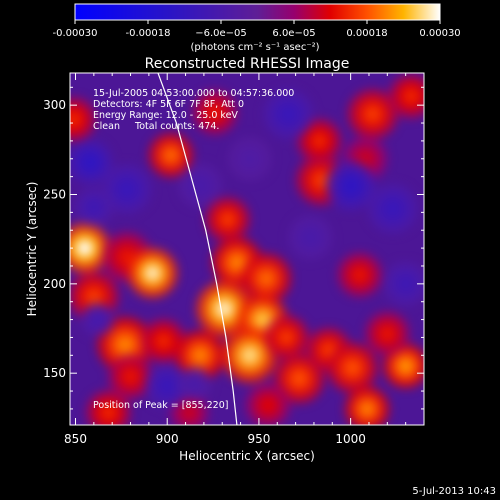 The height and width of the screenshot is (500, 500). What do you see at coordinates (165, 115) in the screenshot?
I see `annotation-energy-range: Energy Range: 12.0 - 25.0 keV` at bounding box center [165, 115].